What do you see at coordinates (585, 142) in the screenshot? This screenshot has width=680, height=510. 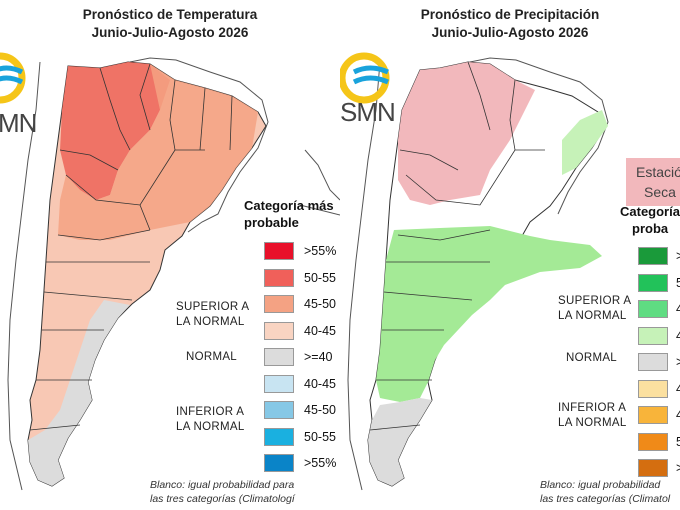 I see `prec-ne-green` at bounding box center [585, 142].